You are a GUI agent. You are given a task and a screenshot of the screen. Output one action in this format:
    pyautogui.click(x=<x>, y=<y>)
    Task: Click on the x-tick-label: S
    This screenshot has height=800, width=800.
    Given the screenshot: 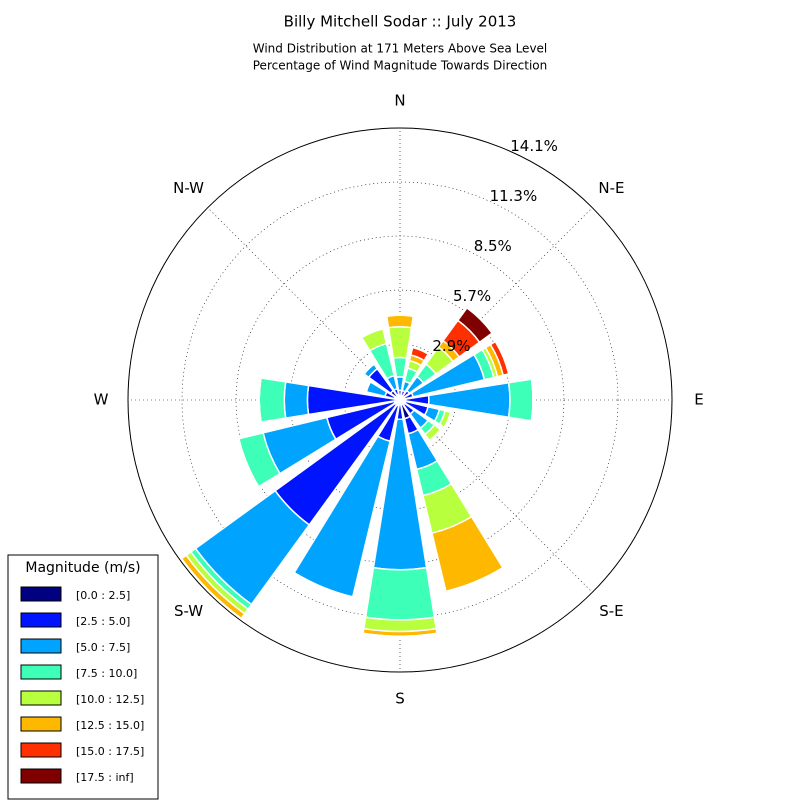 What is the action you would take?
    pyautogui.click(x=400, y=699)
    